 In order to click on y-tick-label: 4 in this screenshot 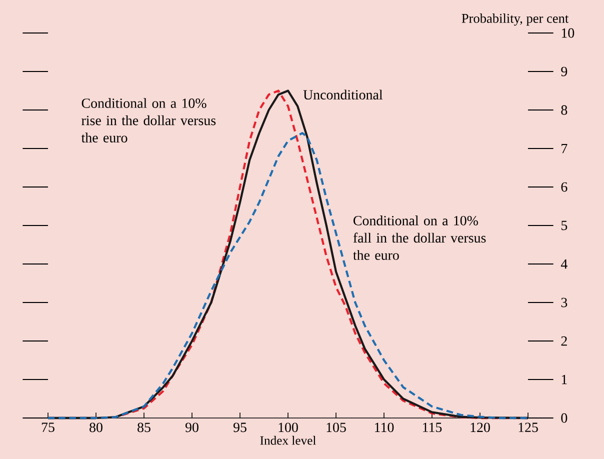, I will do `click(564, 264)`.